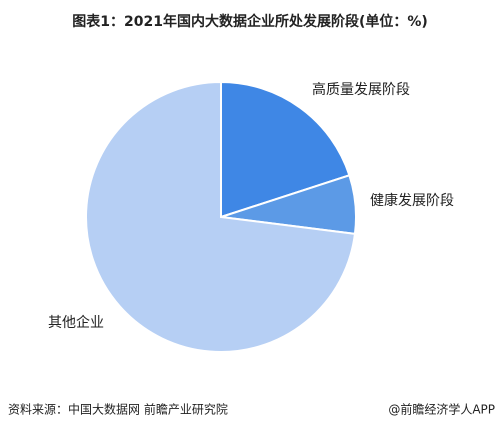 The image size is (501, 430). Describe the element at coordinates (441, 409) in the screenshot. I see `credit: @前瞻经济学人APP` at that location.